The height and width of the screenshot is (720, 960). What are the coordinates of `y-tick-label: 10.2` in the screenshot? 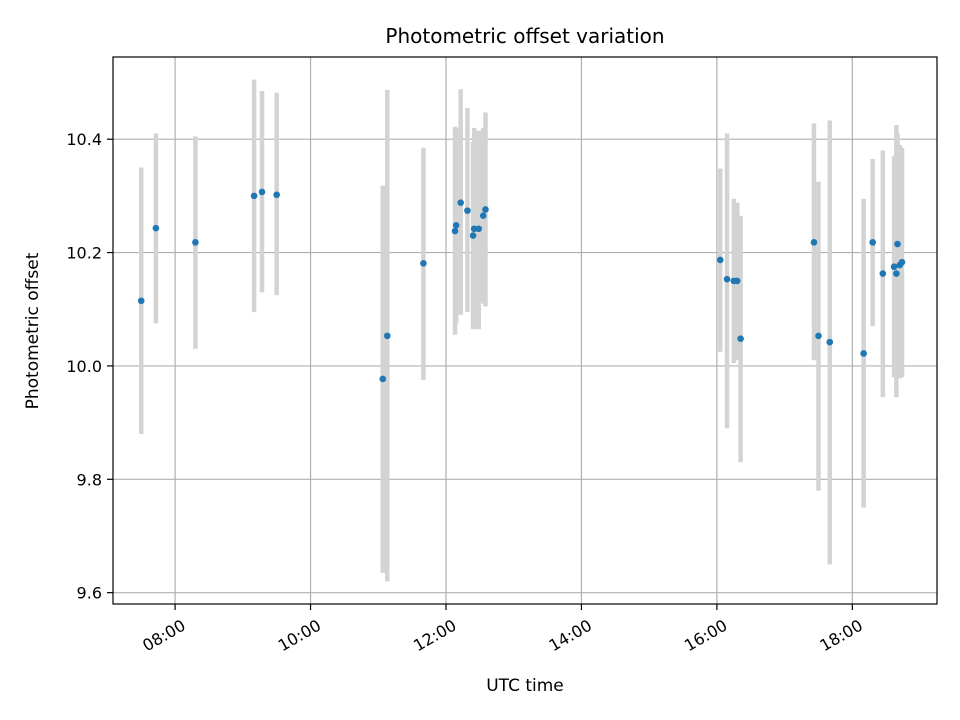 It's located at (84, 253).